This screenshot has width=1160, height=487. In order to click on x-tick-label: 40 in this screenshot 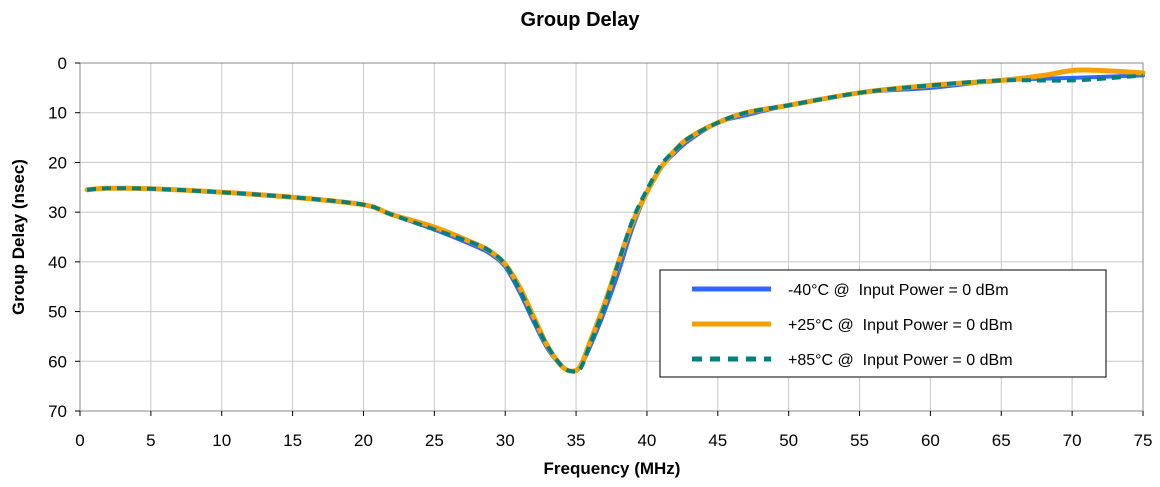, I will do `click(646, 440)`.